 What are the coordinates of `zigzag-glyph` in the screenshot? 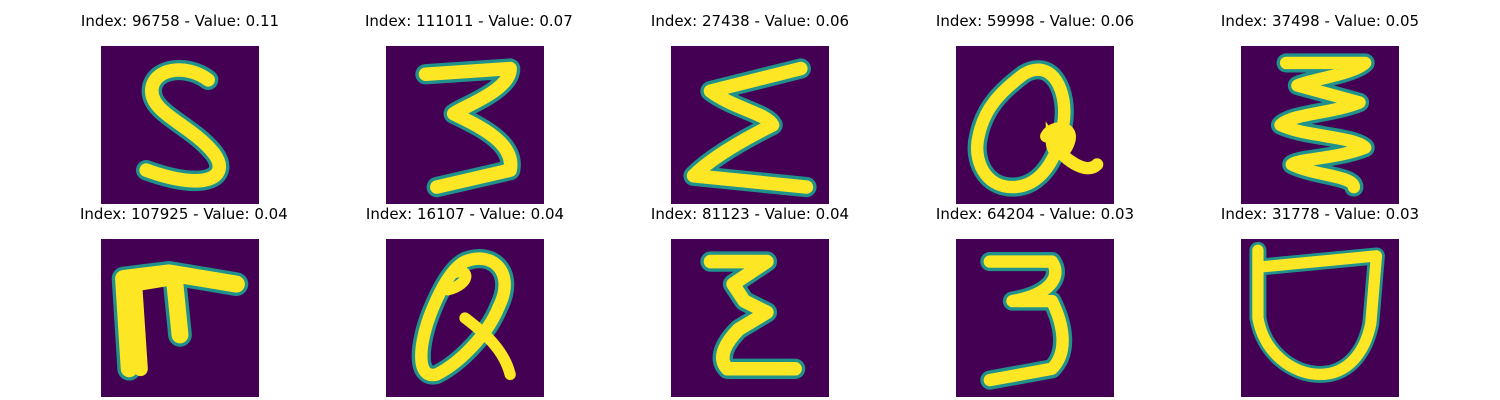 It's located at (1322, 125).